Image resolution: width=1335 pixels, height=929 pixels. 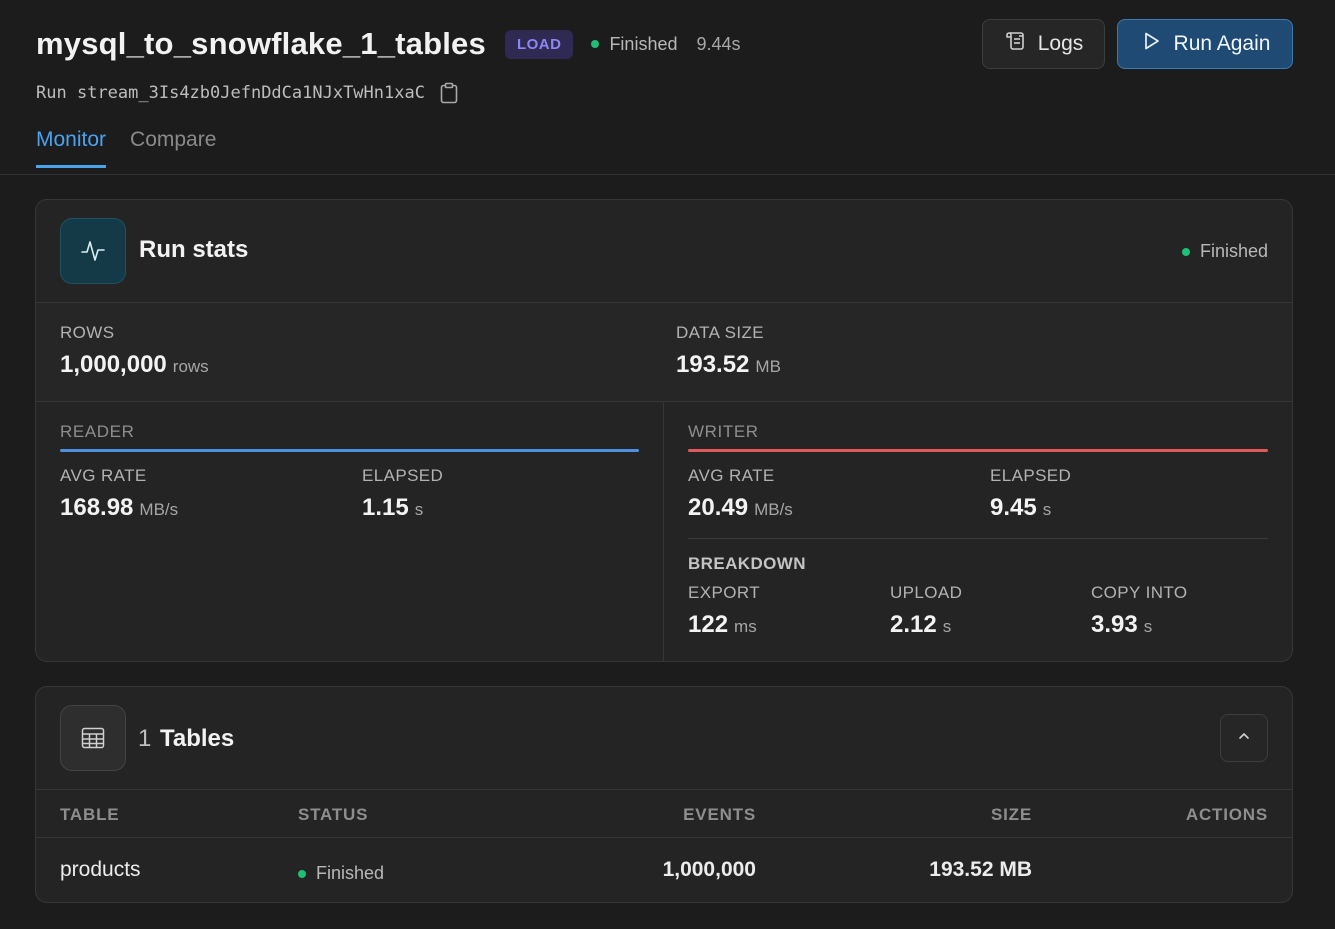 I want to click on section-divider, so click(x=663, y=531).